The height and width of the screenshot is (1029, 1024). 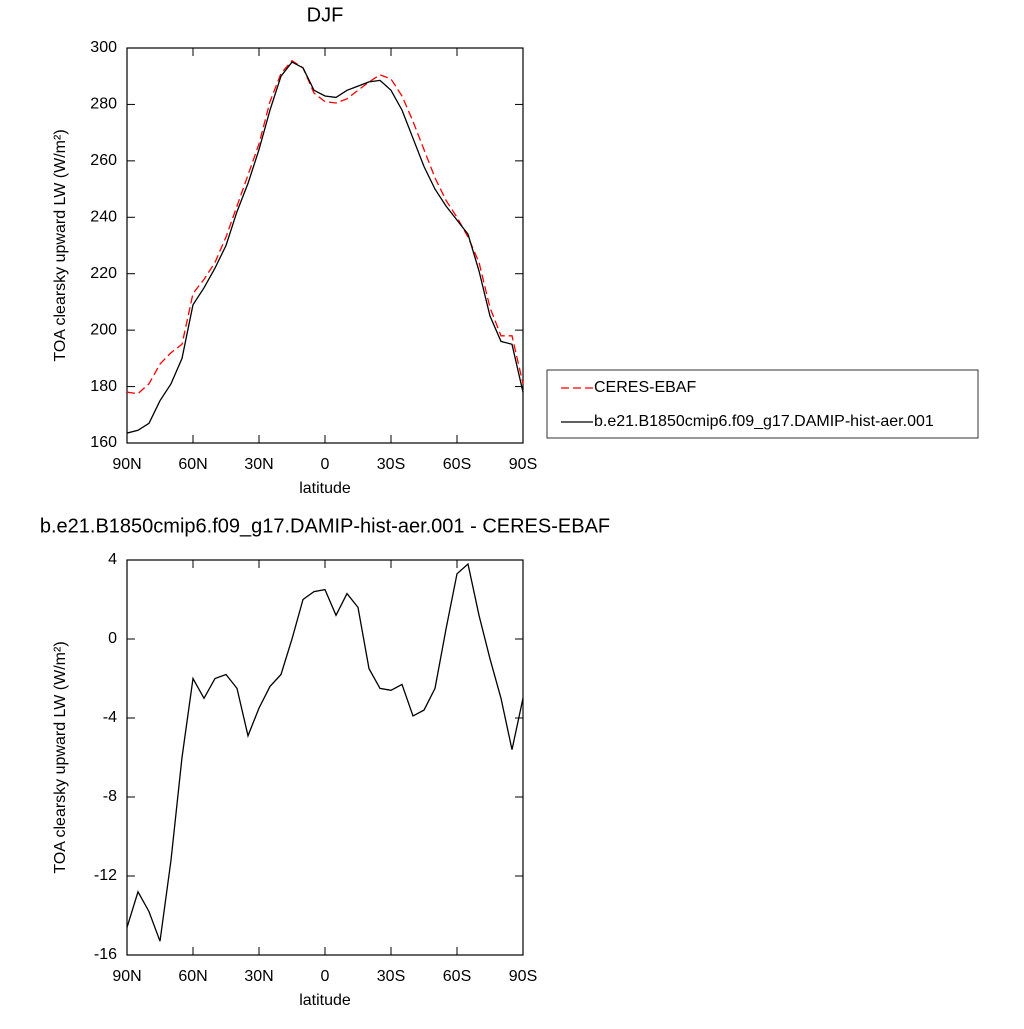 What do you see at coordinates (103, 442) in the screenshot?
I see `y-tick-label: 160` at bounding box center [103, 442].